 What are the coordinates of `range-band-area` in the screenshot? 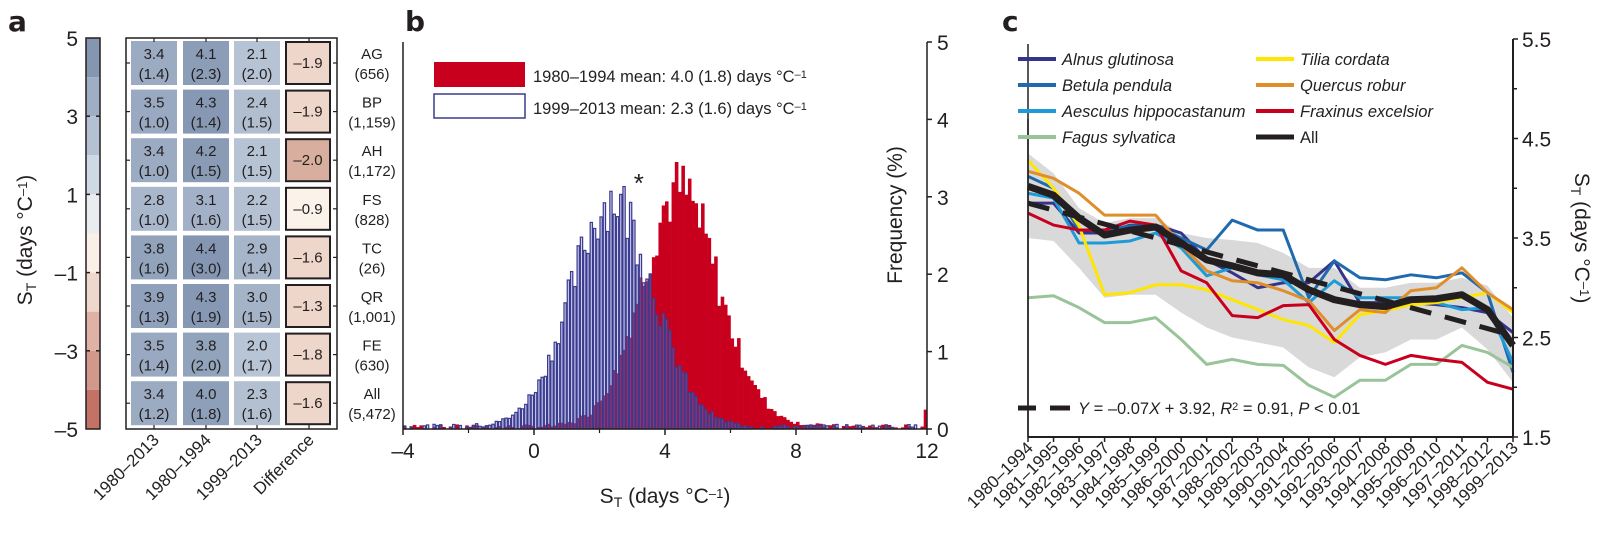 It's located at (1270, 268).